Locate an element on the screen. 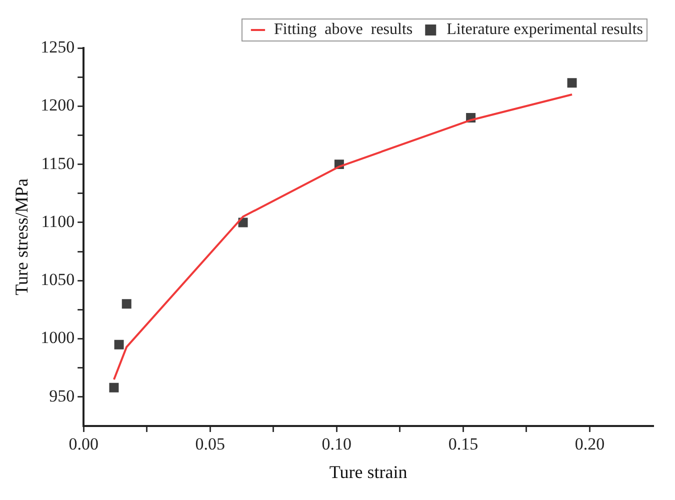  x-tick-label: 0.20 is located at coordinates (589, 444).